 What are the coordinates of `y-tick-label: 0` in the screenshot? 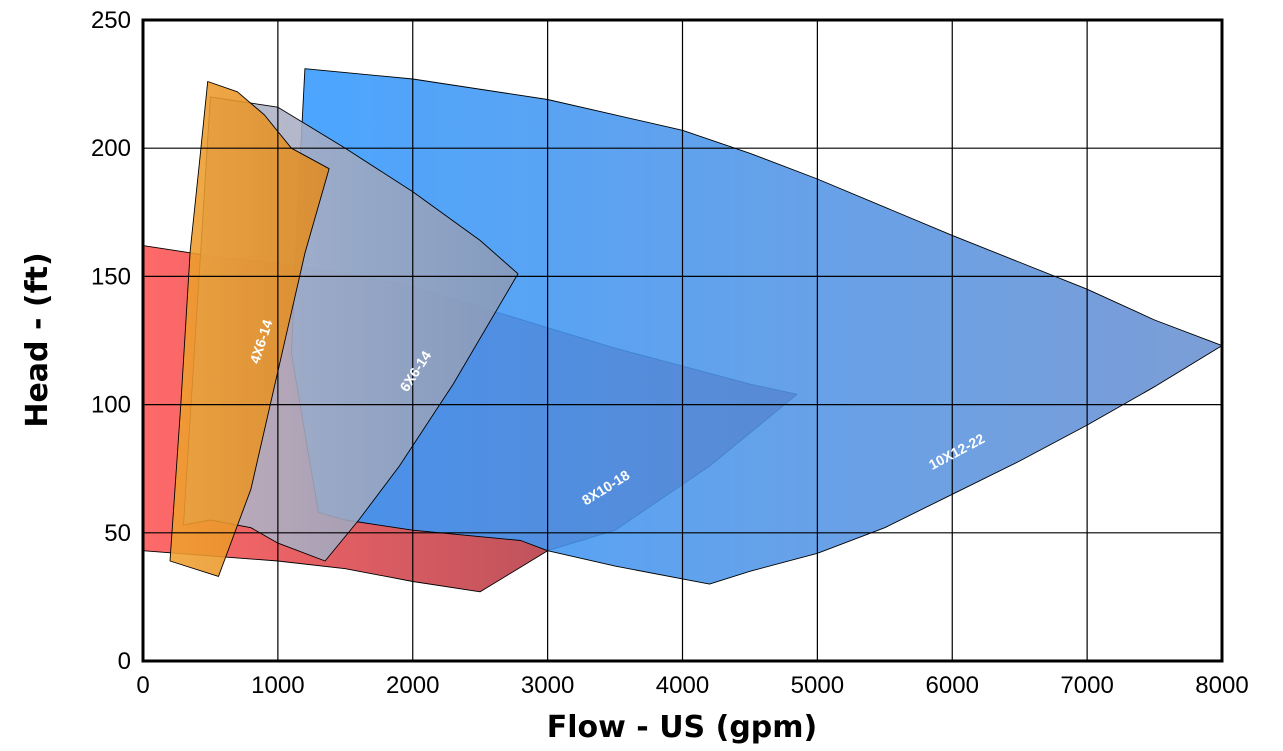 It's located at (124, 661).